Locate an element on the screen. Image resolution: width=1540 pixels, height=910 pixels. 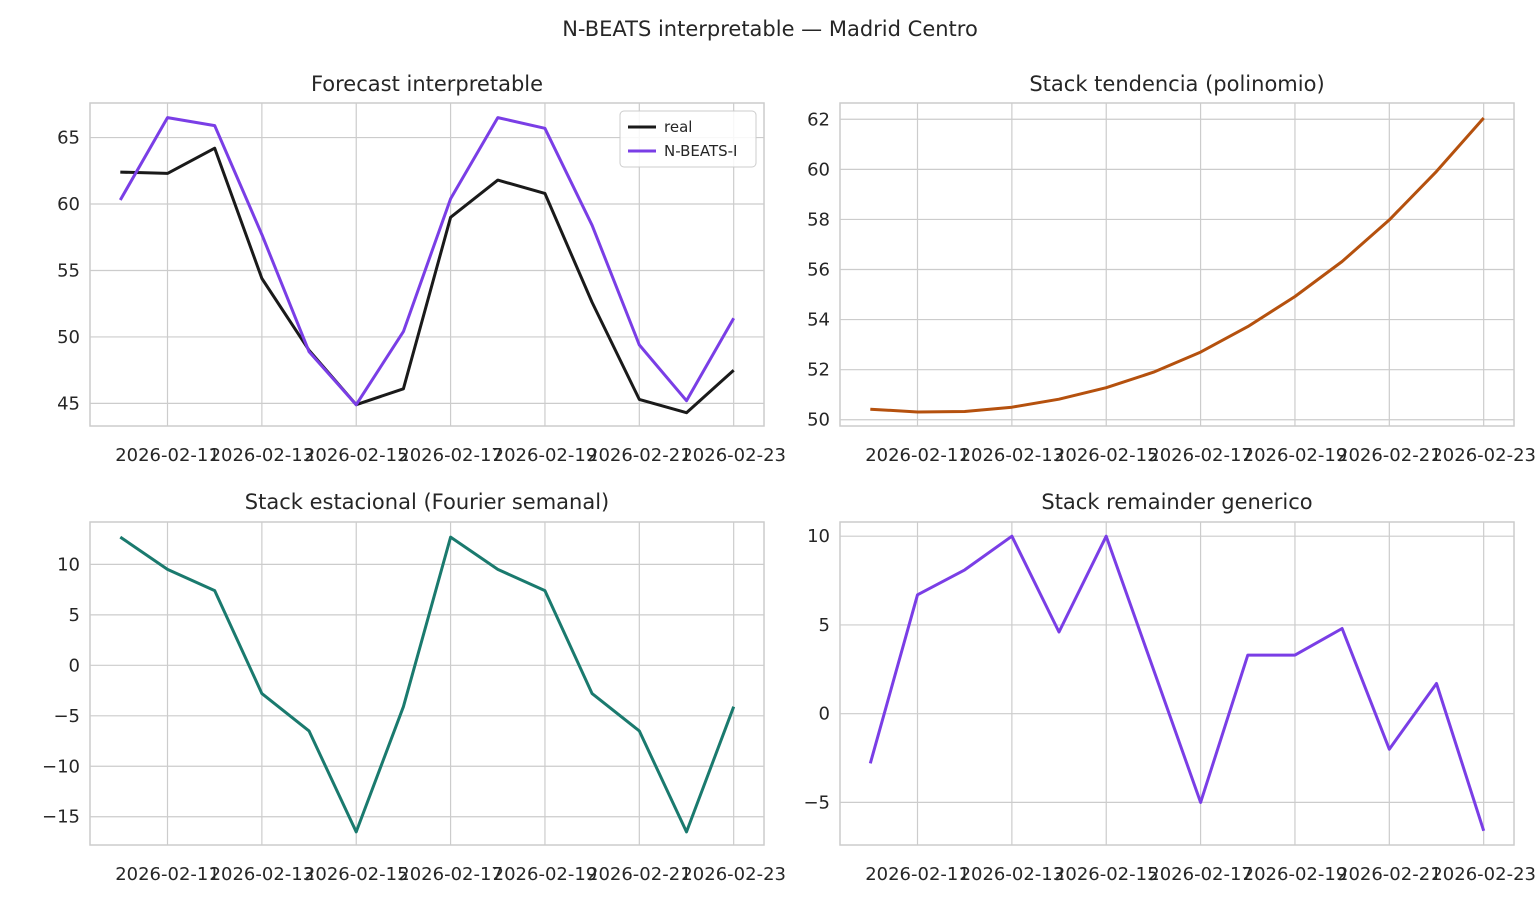
figure-title: N-BEATS interpretable — Madrid Centro is located at coordinates (770, 29).